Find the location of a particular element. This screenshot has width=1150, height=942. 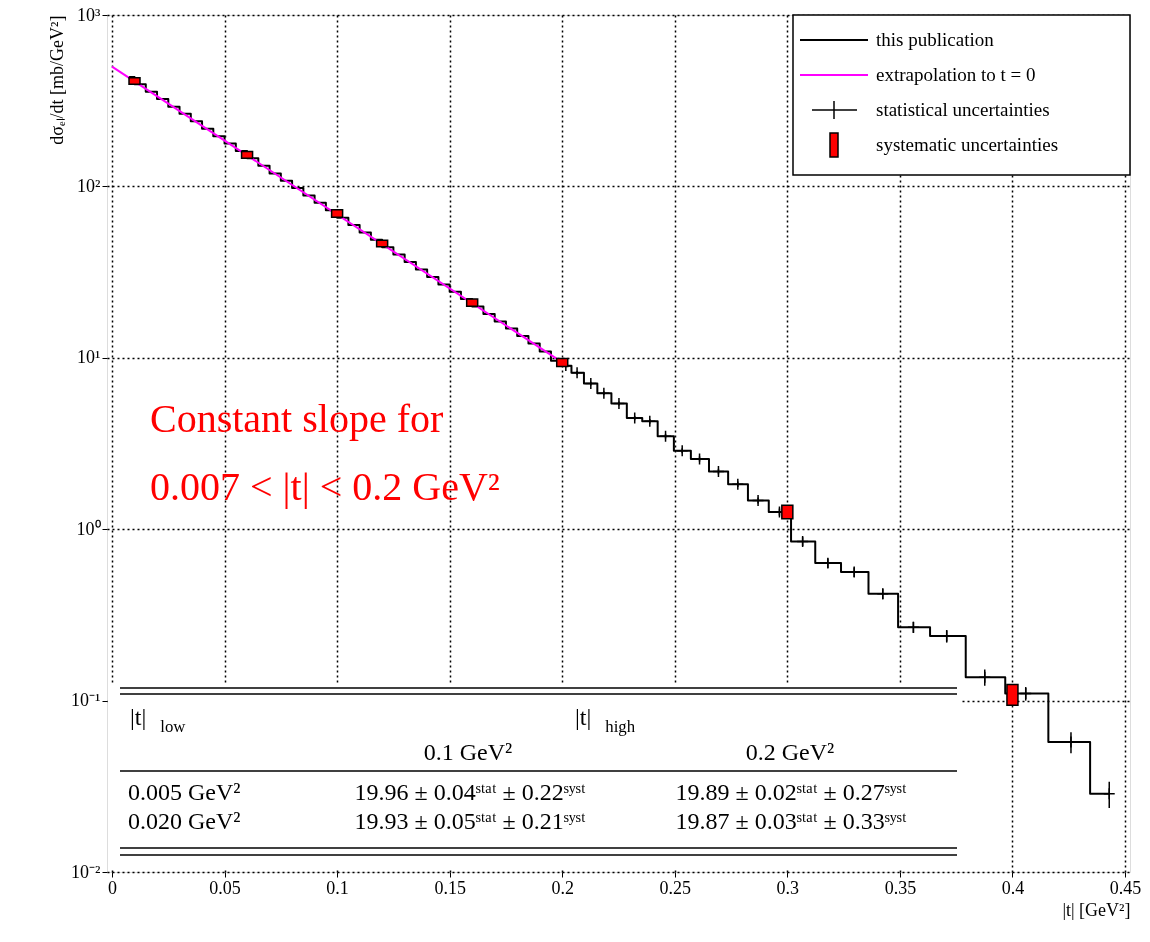

annotation: 19.89 ± 0.02ˢᵗᵃᵗ ± 0.27ˢʸˢᵗ is located at coordinates (791, 792).